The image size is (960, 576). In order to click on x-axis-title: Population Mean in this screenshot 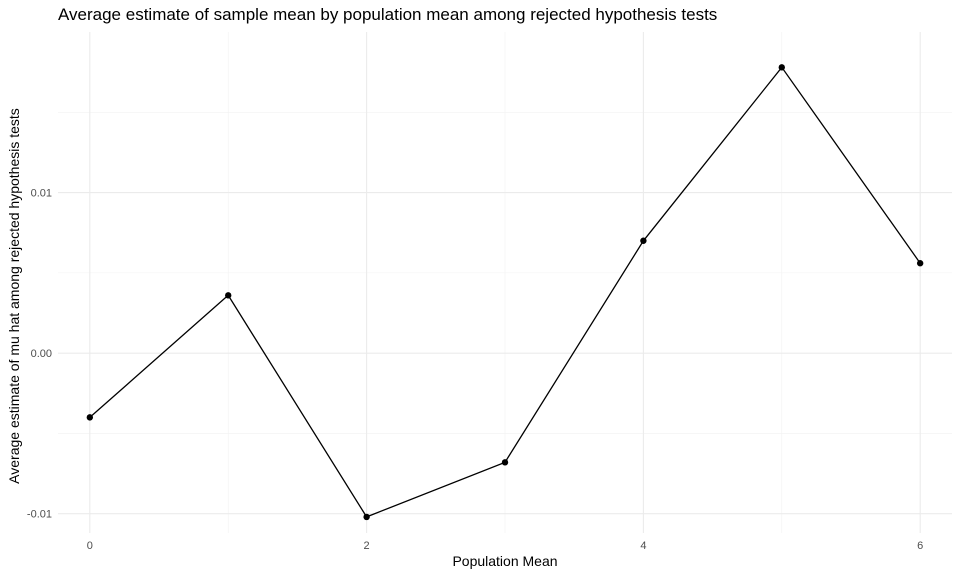, I will do `click(504, 561)`.